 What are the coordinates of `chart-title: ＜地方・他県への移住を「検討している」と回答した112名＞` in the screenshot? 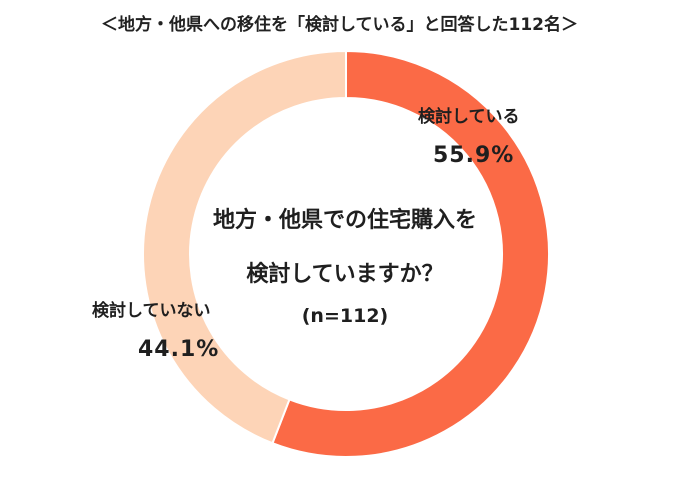 It's located at (339, 25).